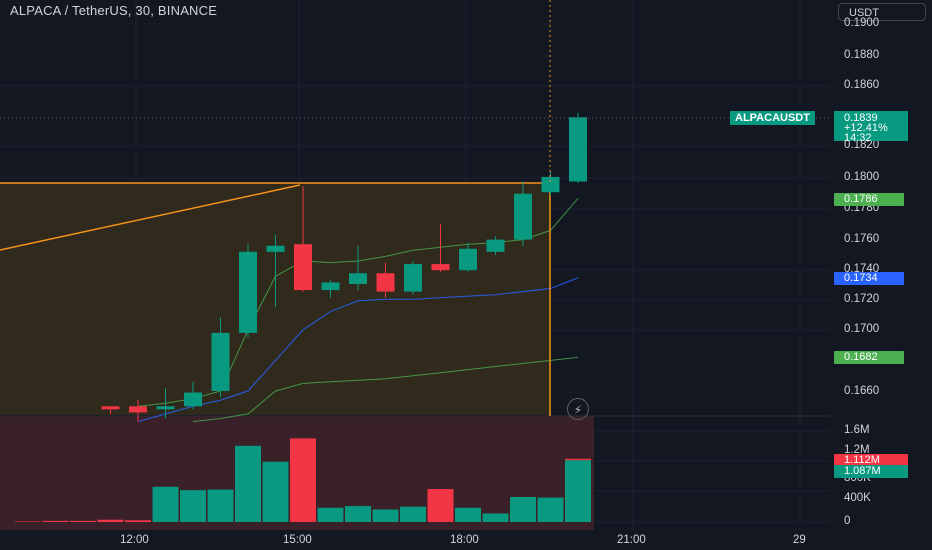  Describe the element at coordinates (862, 55) in the screenshot. I see `price-tick-label: 0.1880` at that location.